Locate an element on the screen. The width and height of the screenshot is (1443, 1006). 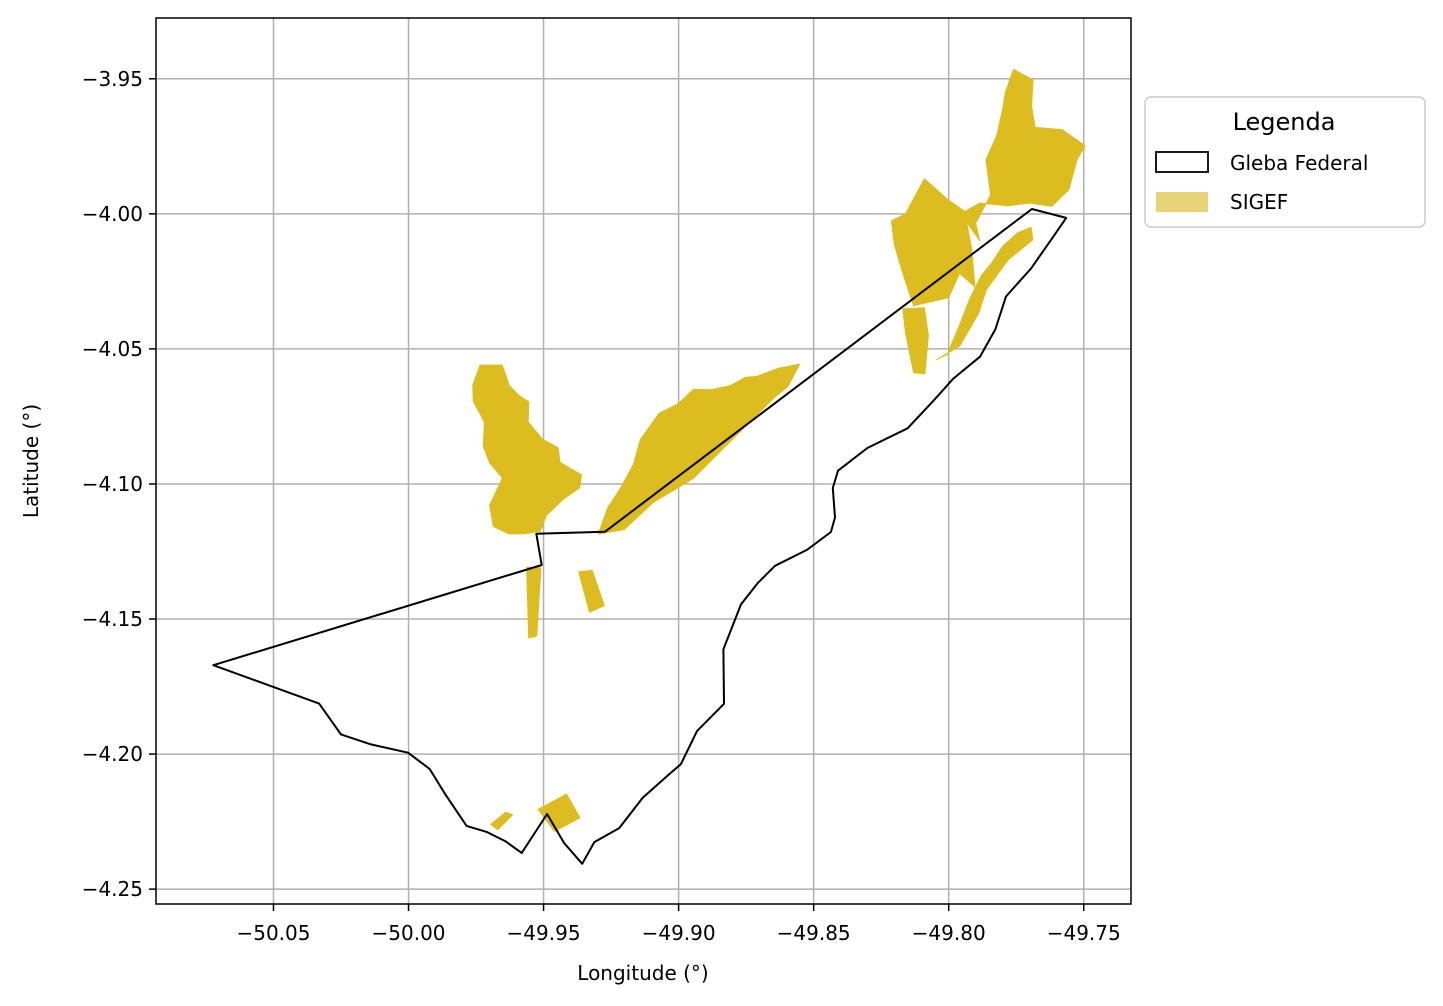
x-tick-label: −49.80 is located at coordinates (949, 933).